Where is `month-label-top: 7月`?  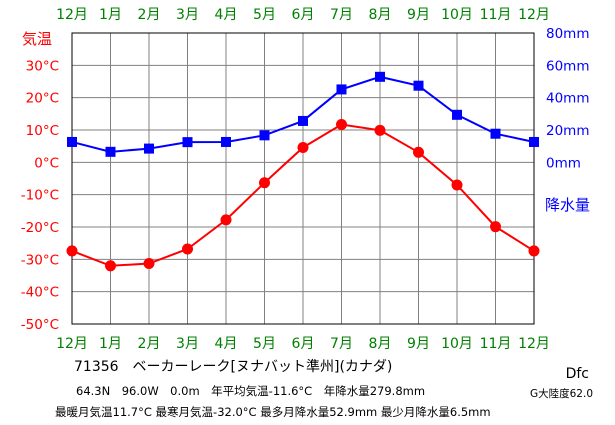
month-label-top: 7月 is located at coordinates (341, 15).